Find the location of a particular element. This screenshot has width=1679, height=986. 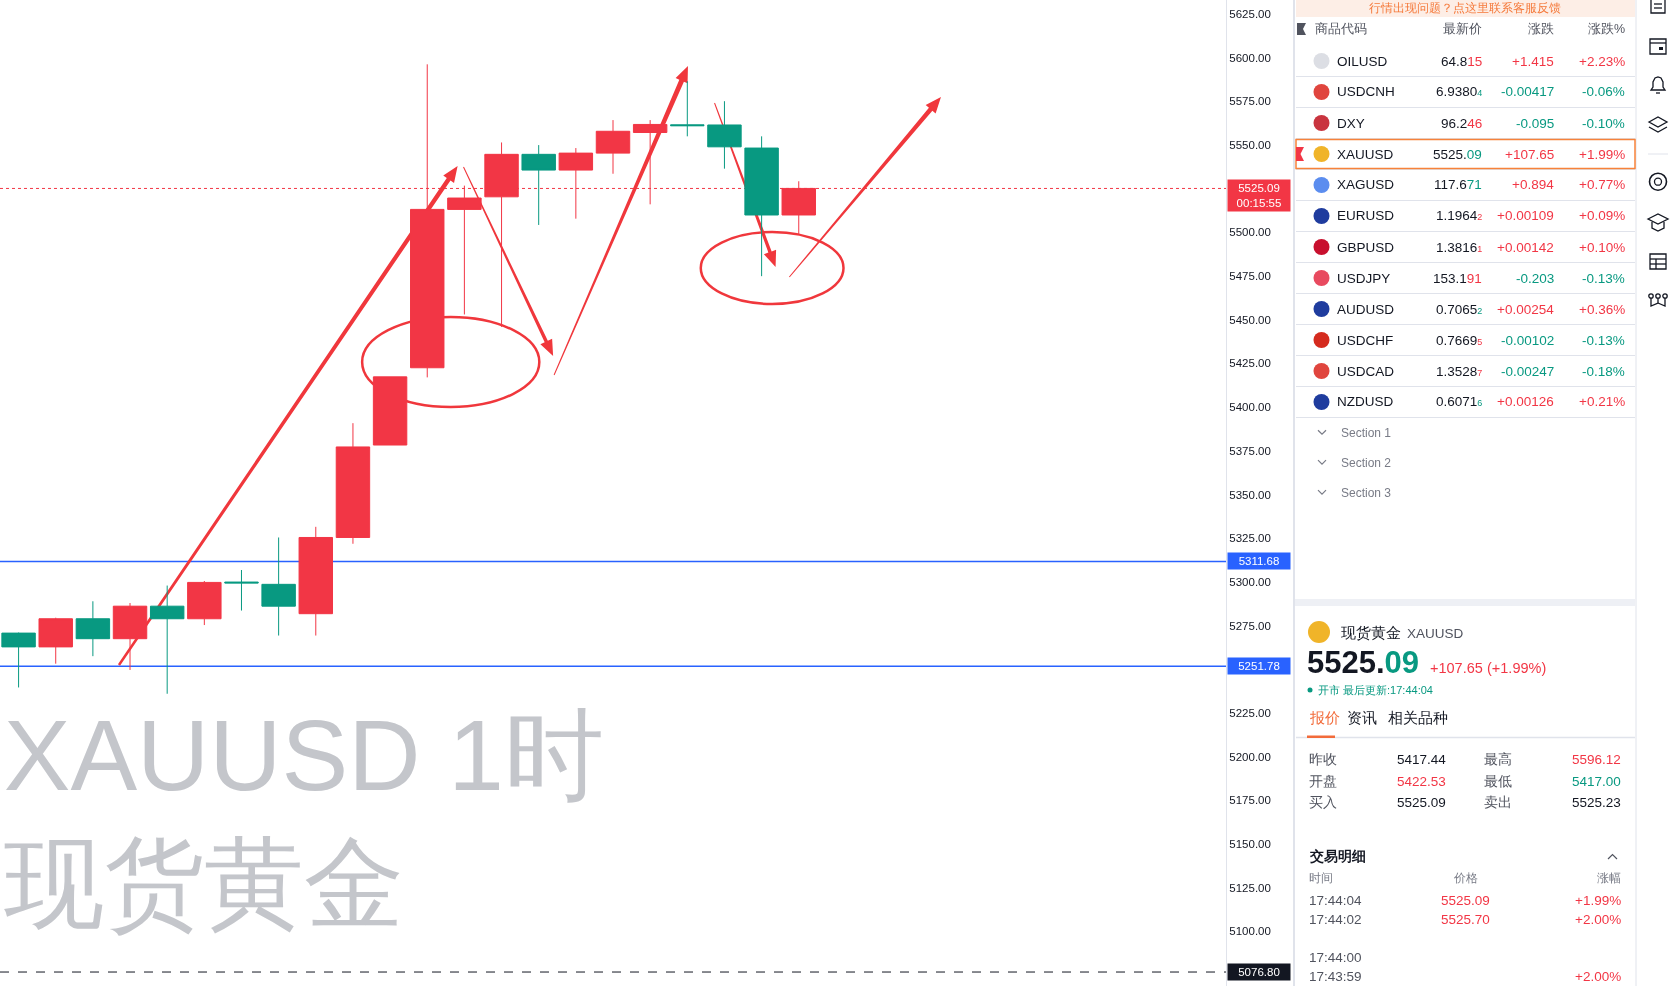

data-label: -0.18% is located at coordinates (1603, 371).